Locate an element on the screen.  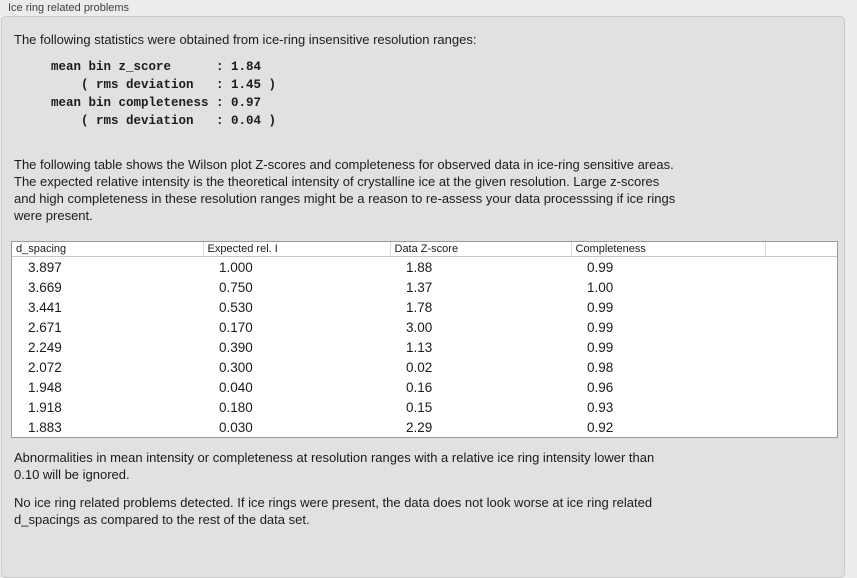
column-header: Completeness is located at coordinates (668, 249).